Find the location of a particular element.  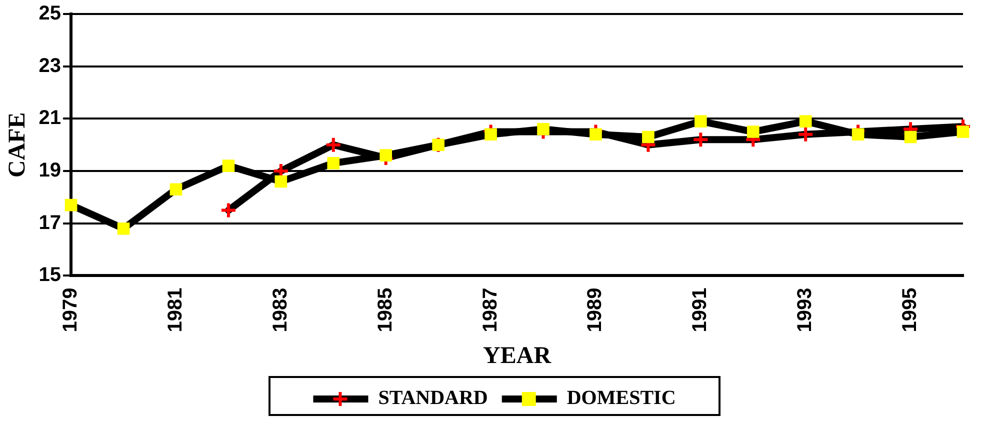

x-tick-label: 1987 is located at coordinates (490, 310).